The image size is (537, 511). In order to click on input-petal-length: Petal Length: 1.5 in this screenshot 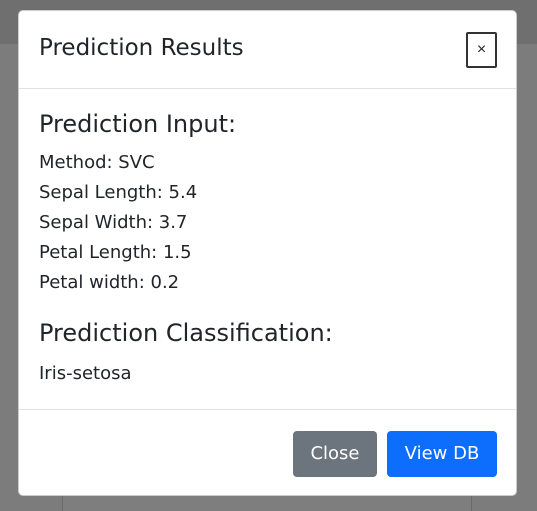, I will do `click(115, 252)`.